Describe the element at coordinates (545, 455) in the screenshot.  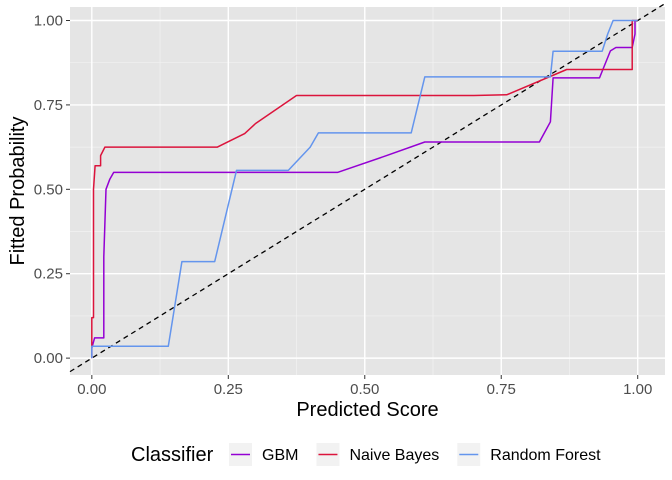
I see `legend-label-random-forest: Random Forest` at that location.